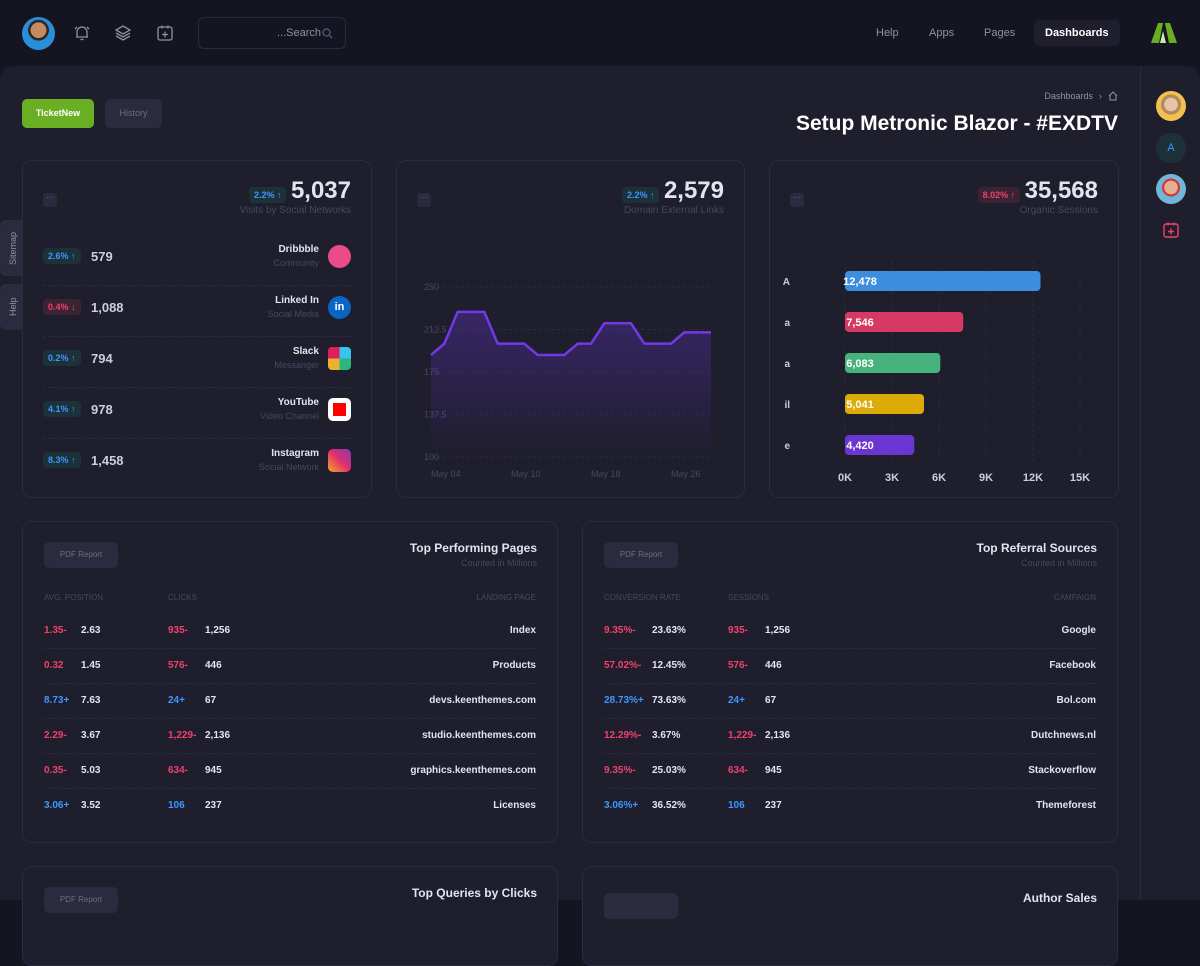 This screenshot has width=1200, height=966. I want to click on item-desc: Video Channel, so click(289, 416).